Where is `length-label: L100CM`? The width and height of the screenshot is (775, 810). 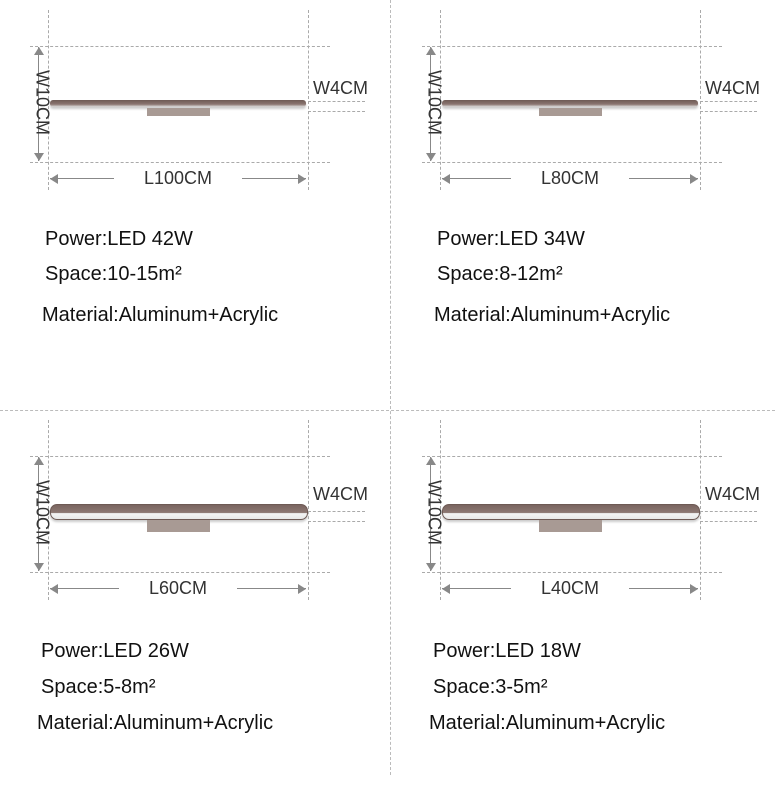
length-label: L100CM is located at coordinates (178, 178).